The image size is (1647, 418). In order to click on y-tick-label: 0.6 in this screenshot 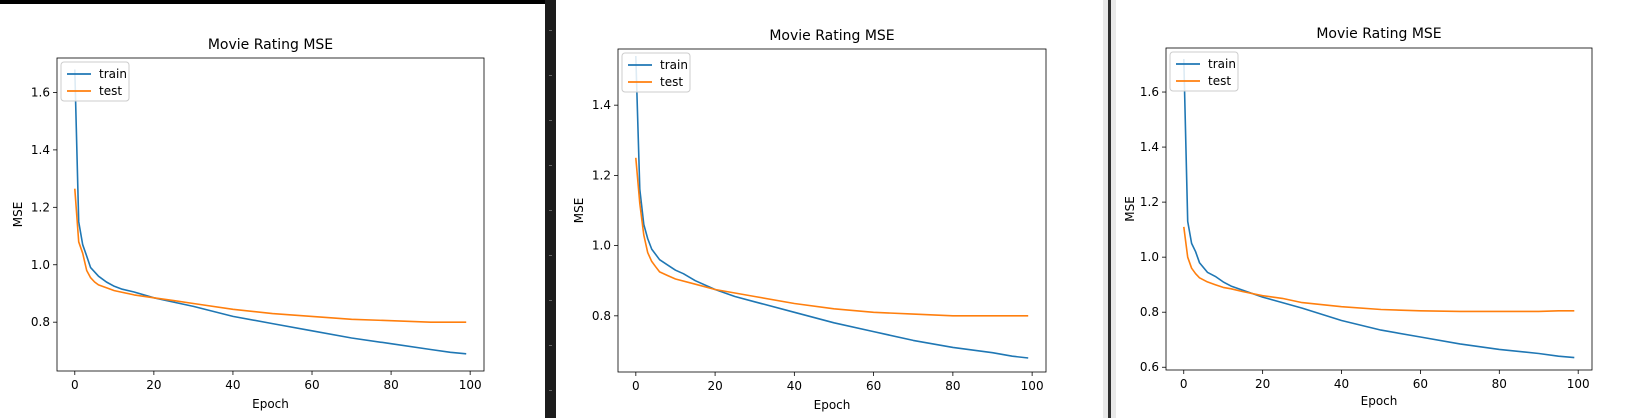, I will do `click(1149, 367)`.